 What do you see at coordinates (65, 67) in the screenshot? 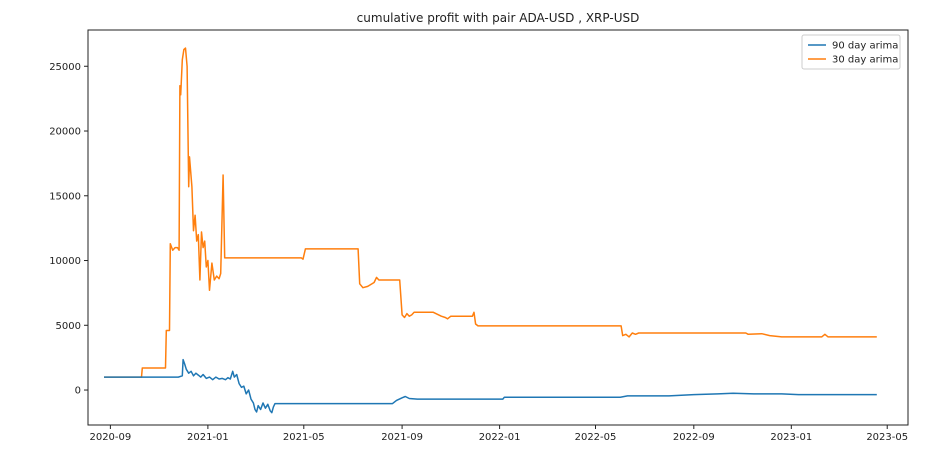
I see `y-tick-label: 25000` at bounding box center [65, 67].